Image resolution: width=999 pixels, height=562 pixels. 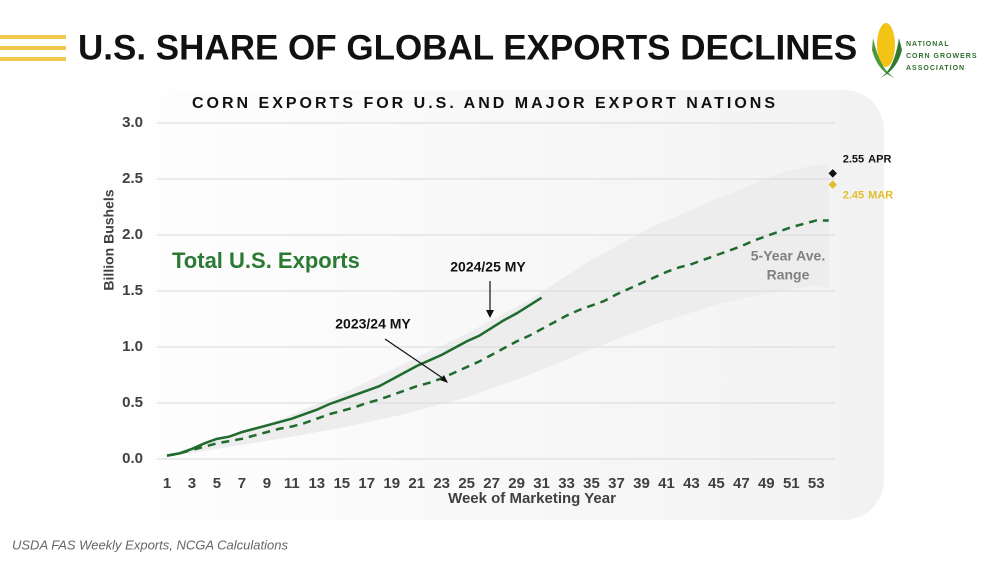 What do you see at coordinates (816, 483) in the screenshot?
I see `x-tick-label: 53` at bounding box center [816, 483].